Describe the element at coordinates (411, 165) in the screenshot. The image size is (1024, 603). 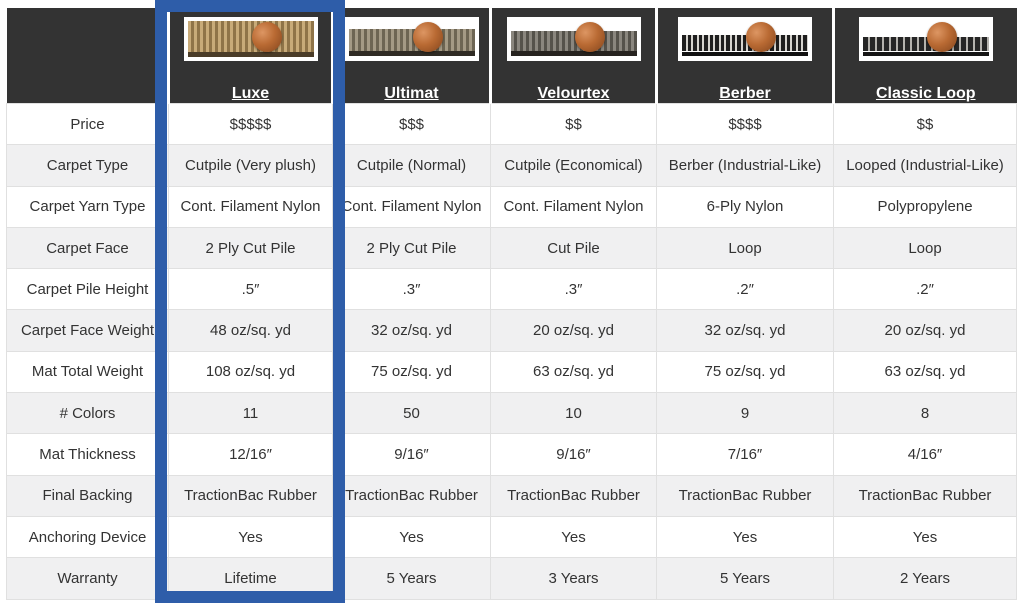
I see `cell-value: Cutpile (Normal)` at that location.